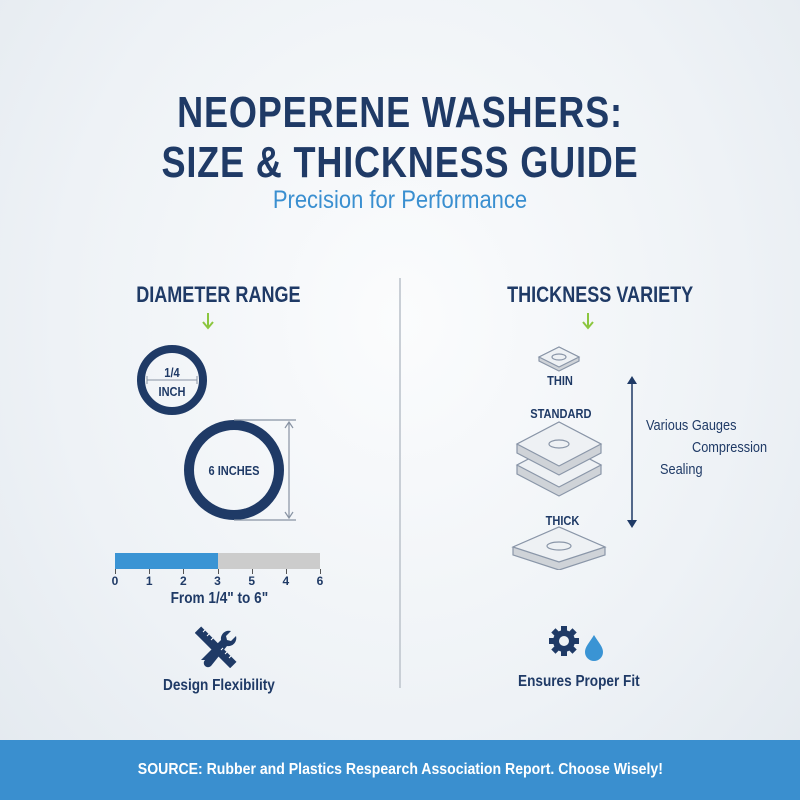 The height and width of the screenshot is (800, 800). What do you see at coordinates (115, 581) in the screenshot?
I see `scale-tick-label: 0` at bounding box center [115, 581].